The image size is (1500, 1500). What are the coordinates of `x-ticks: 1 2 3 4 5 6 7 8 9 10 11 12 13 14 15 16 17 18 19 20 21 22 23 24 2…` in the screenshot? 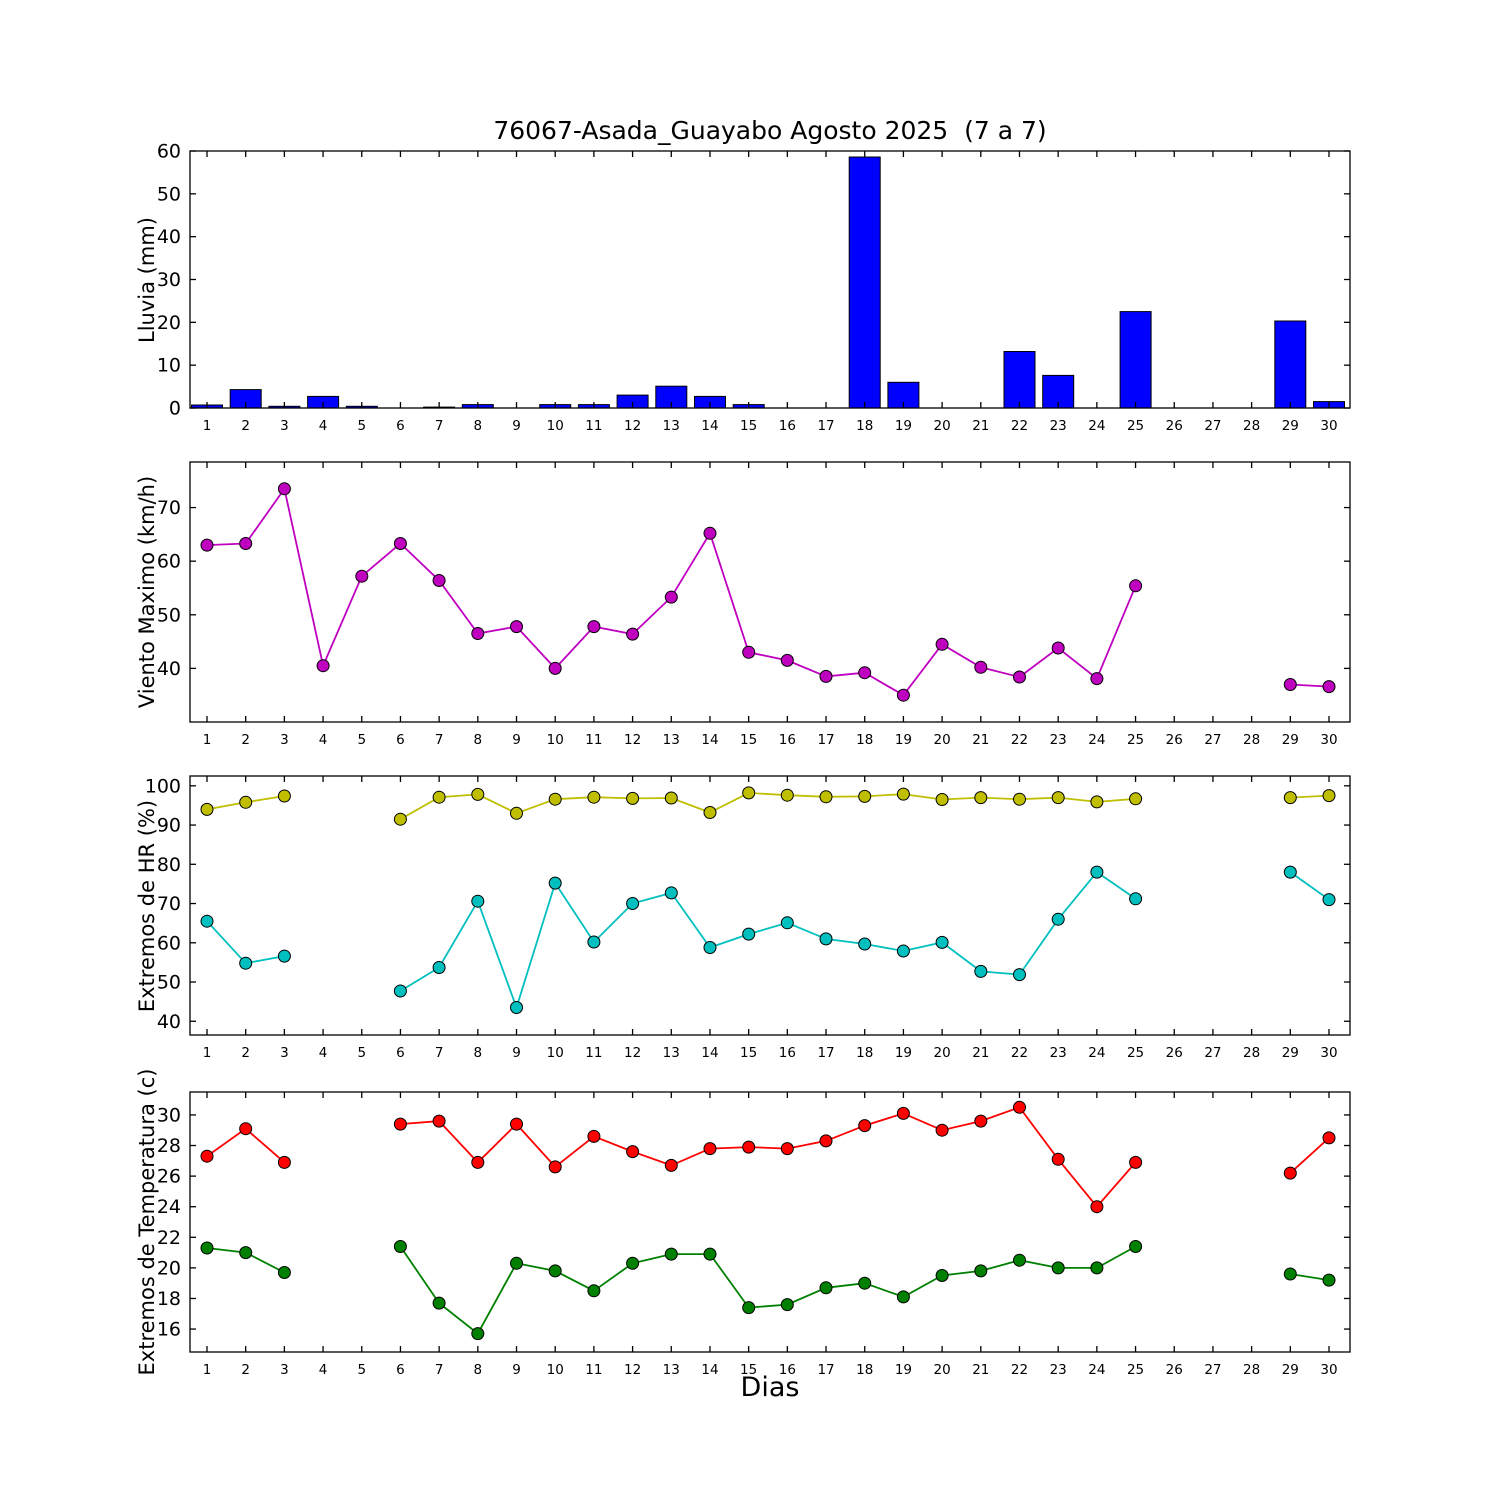 It's located at (770, 918).